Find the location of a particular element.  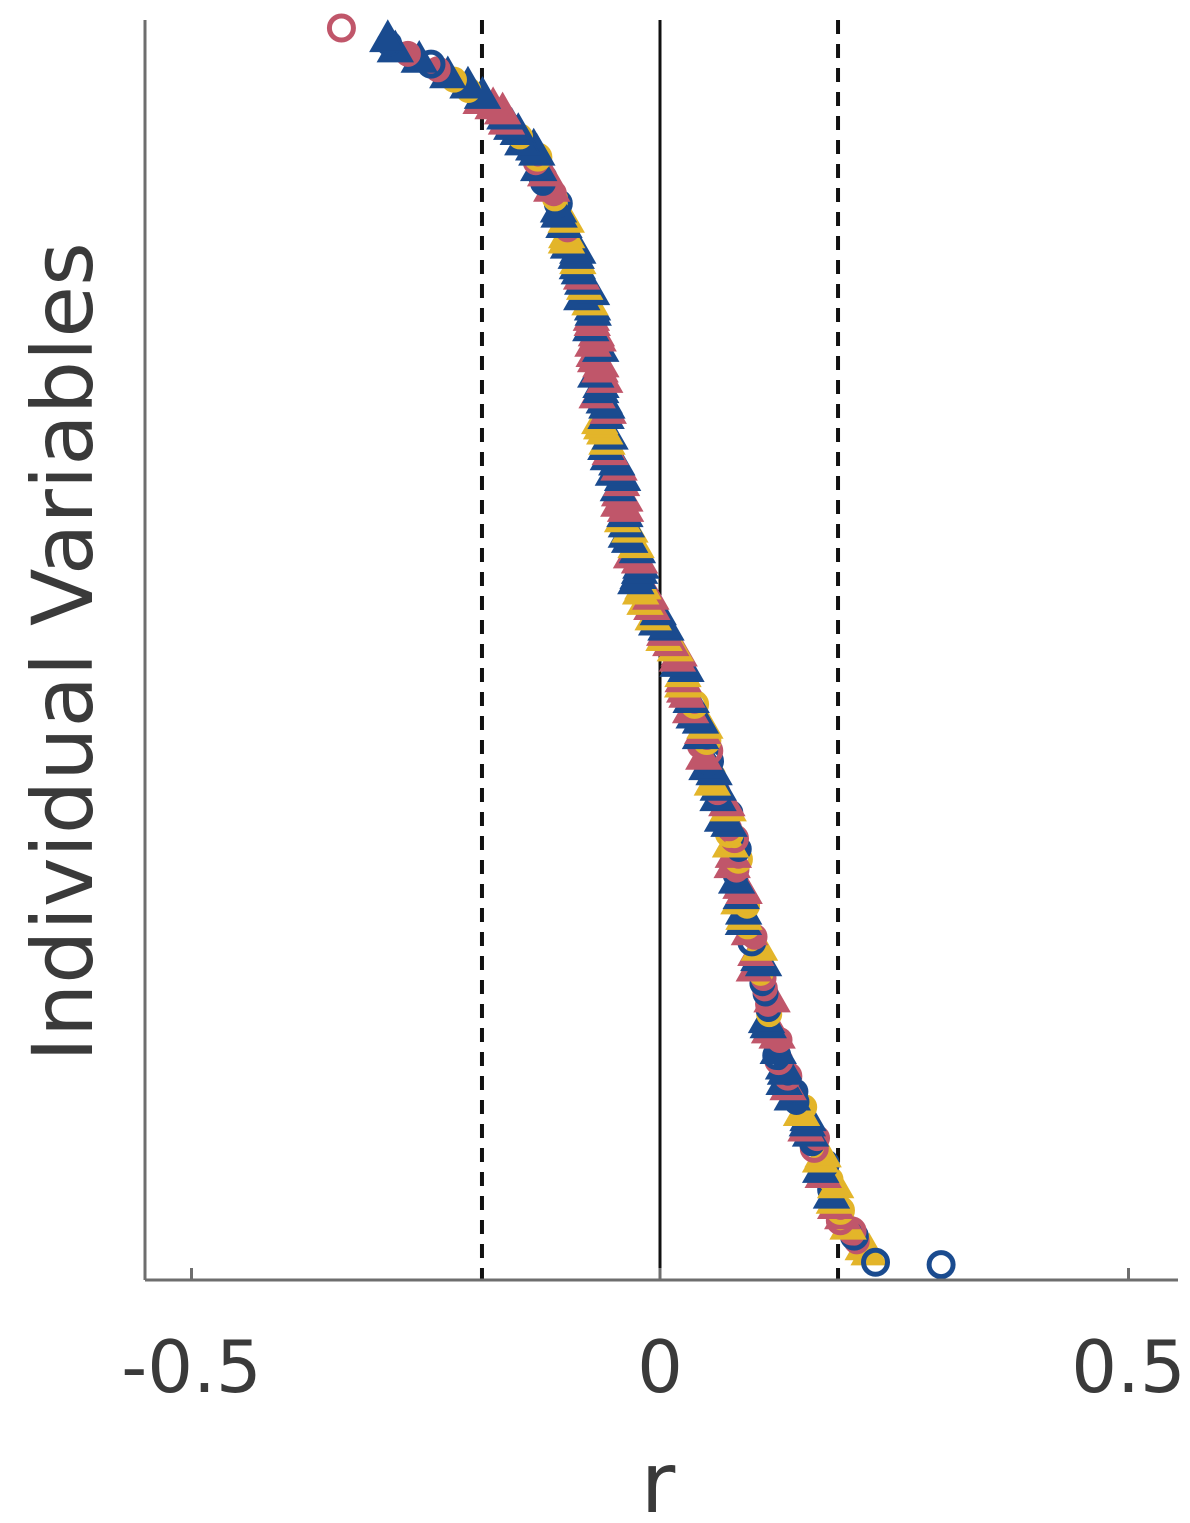

x-tick-label: 0 is located at coordinates (660, 1367).